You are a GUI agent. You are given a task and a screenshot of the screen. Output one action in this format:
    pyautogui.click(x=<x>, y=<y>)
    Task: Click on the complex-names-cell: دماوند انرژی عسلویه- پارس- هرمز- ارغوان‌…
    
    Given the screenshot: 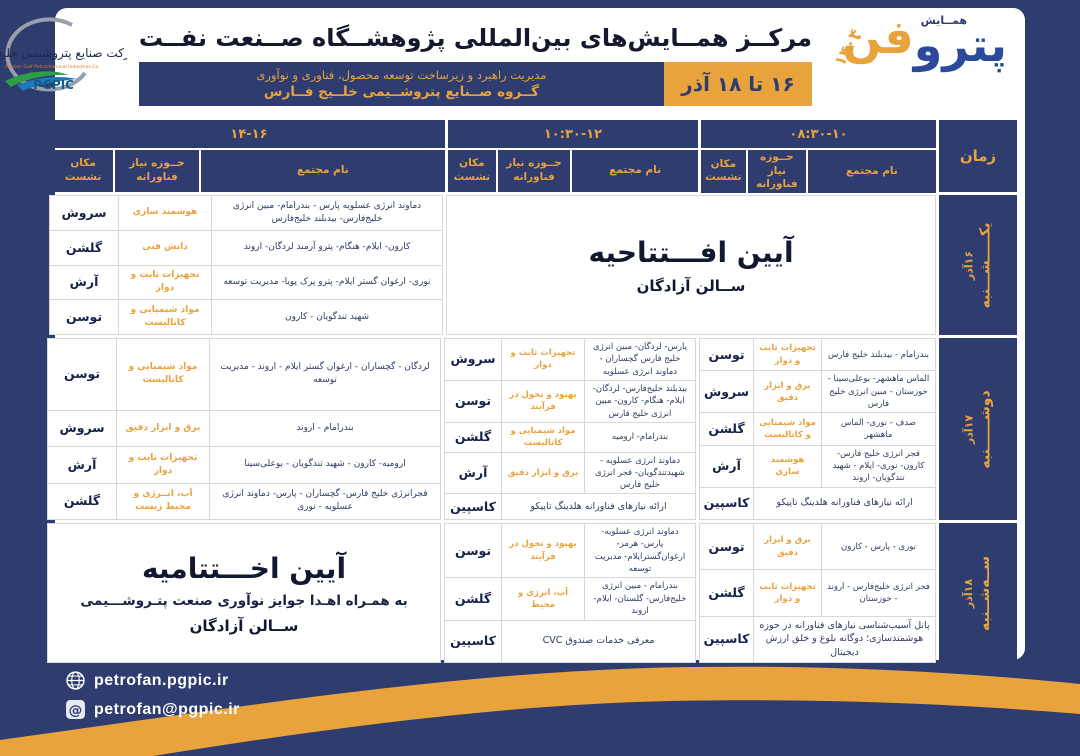 What is the action you would take?
    pyautogui.click(x=639, y=551)
    